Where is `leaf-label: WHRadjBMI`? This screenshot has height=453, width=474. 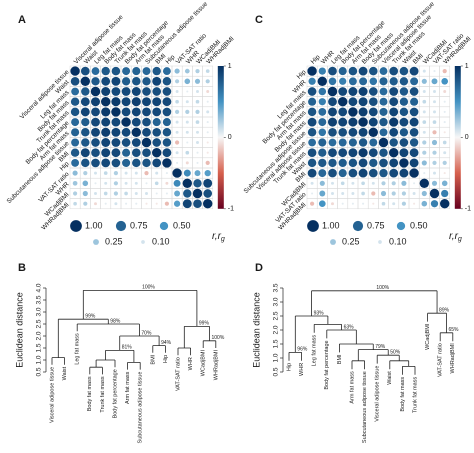 leaf-label: WHRadjBMI is located at coordinates (216, 365).